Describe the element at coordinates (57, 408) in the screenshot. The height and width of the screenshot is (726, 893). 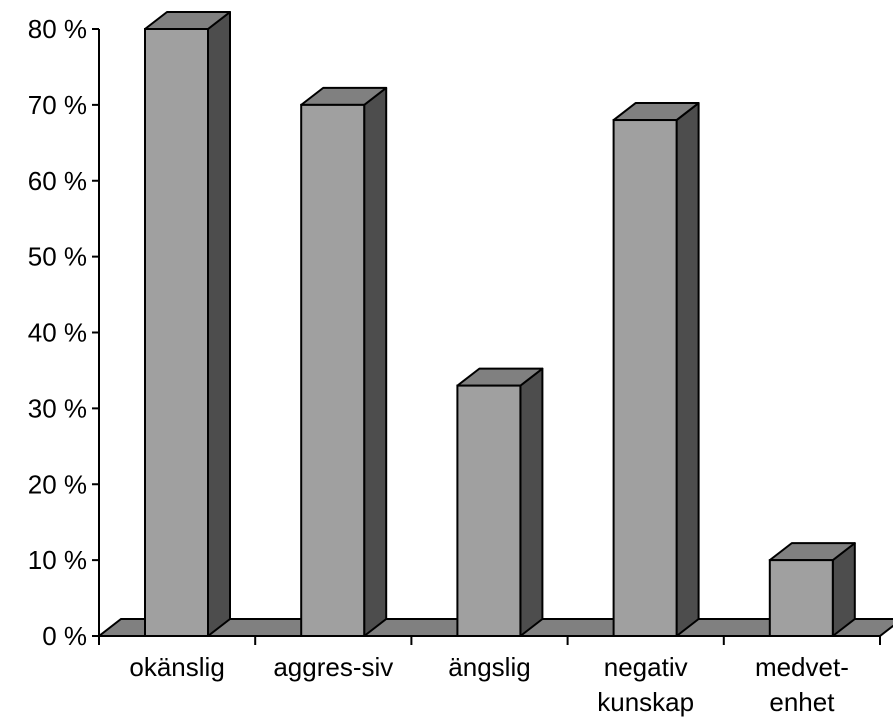
I see `y-tick-label: 30 %` at that location.